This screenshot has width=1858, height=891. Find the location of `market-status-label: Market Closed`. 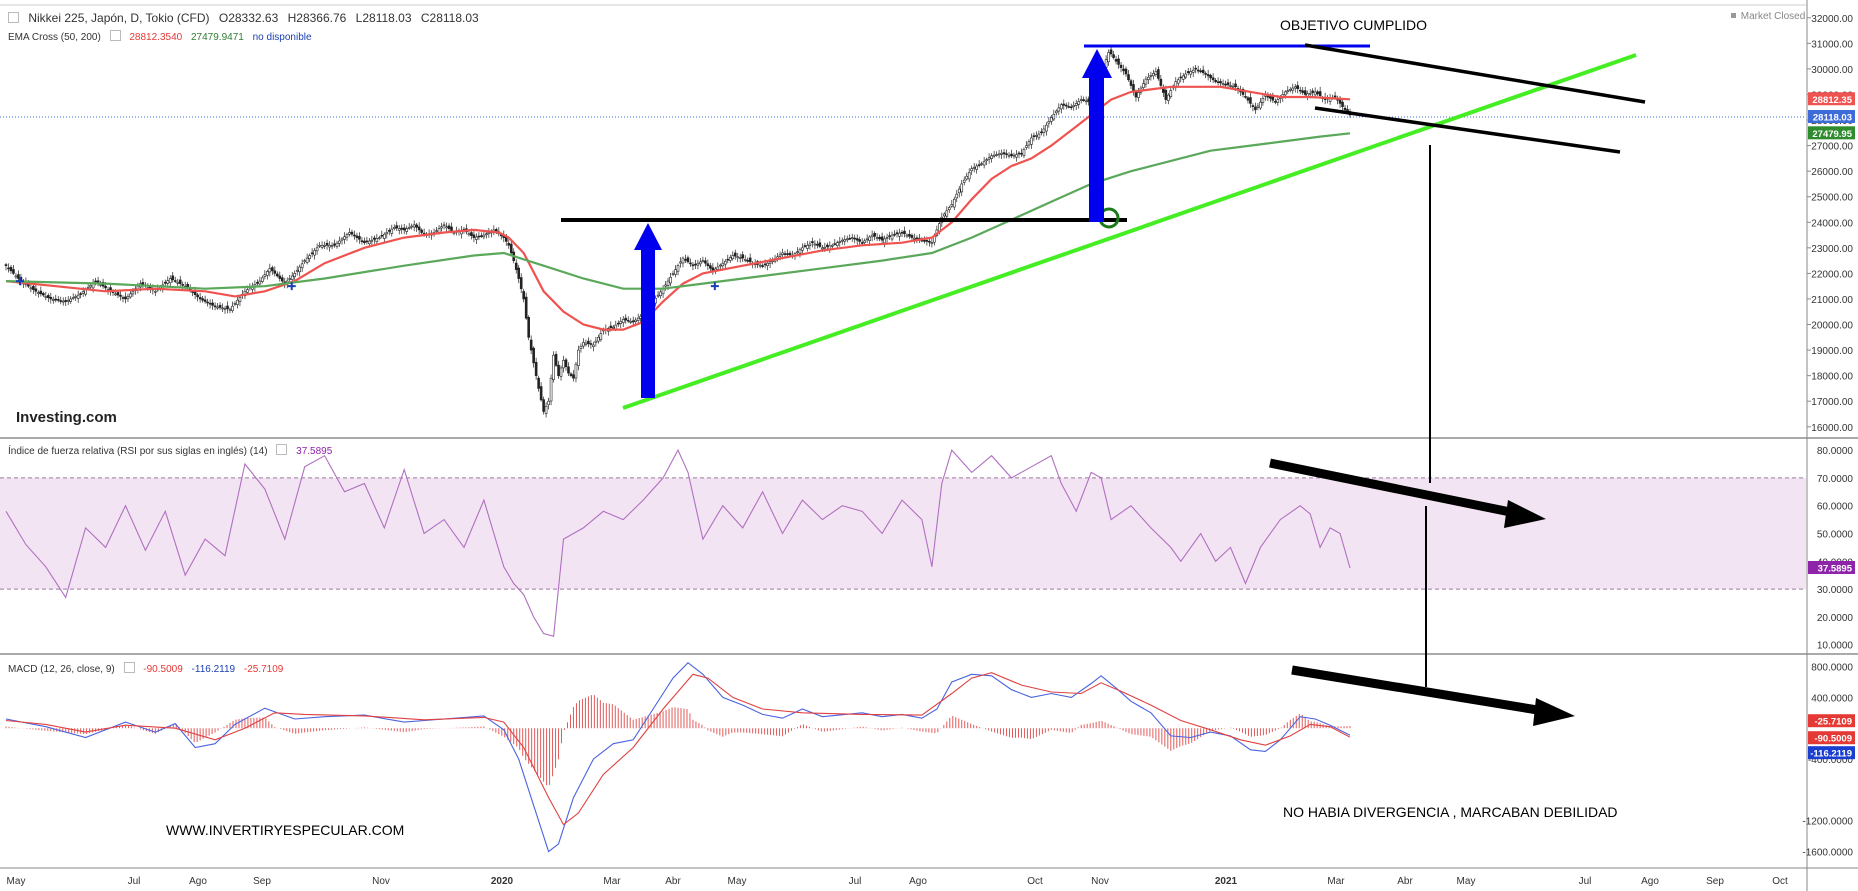

market-status-label: Market Closed is located at coordinates (1773, 16).